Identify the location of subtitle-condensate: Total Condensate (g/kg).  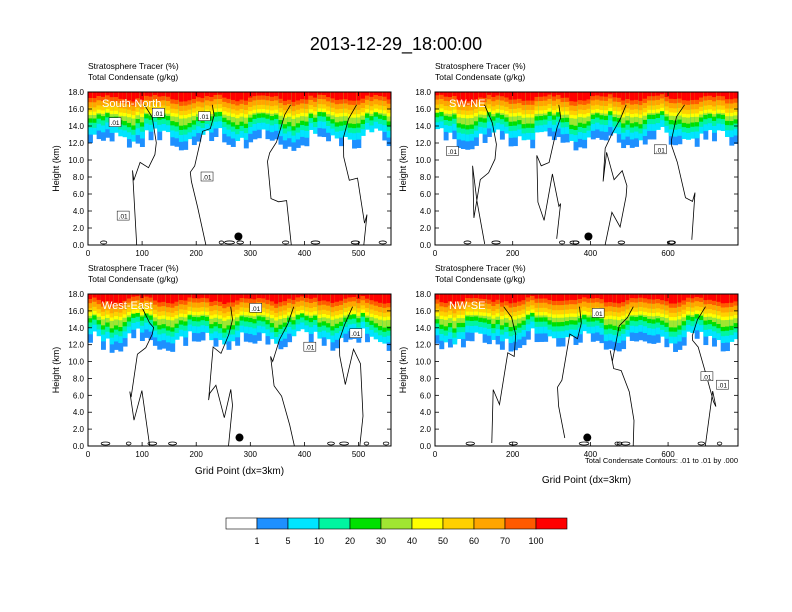
(133, 279).